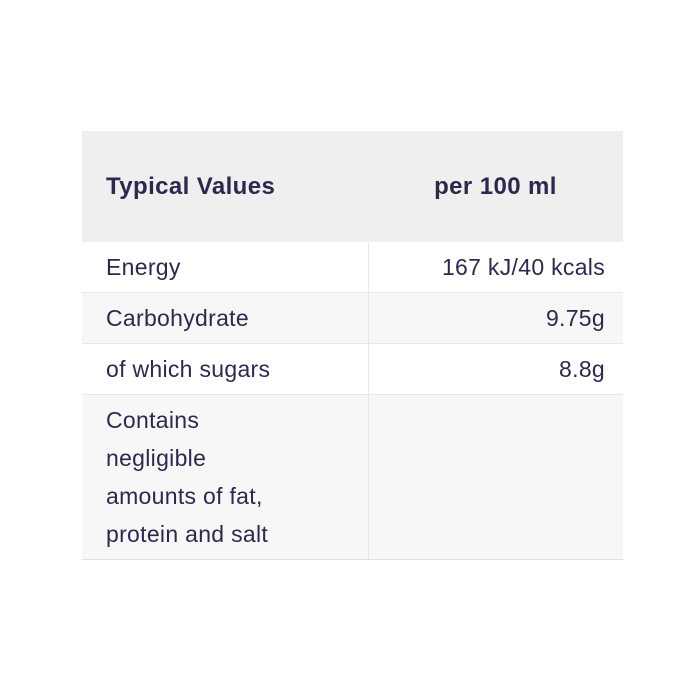 The width and height of the screenshot is (700, 700). Describe the element at coordinates (495, 267) in the screenshot. I see `row-value: 167 kJ/40 kcals` at that location.